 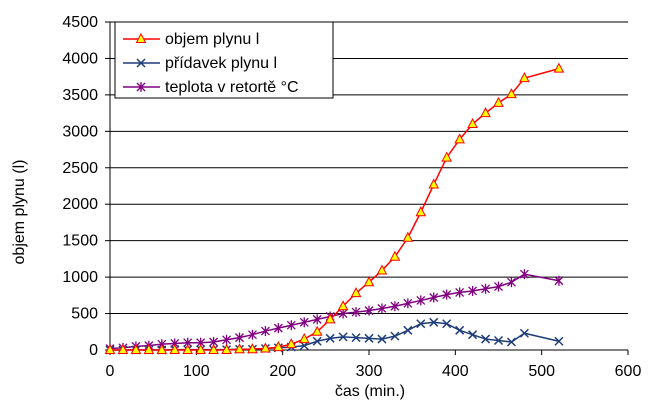 What do you see at coordinates (80, 277) in the screenshot?
I see `y-tick-label: 1000` at bounding box center [80, 277].